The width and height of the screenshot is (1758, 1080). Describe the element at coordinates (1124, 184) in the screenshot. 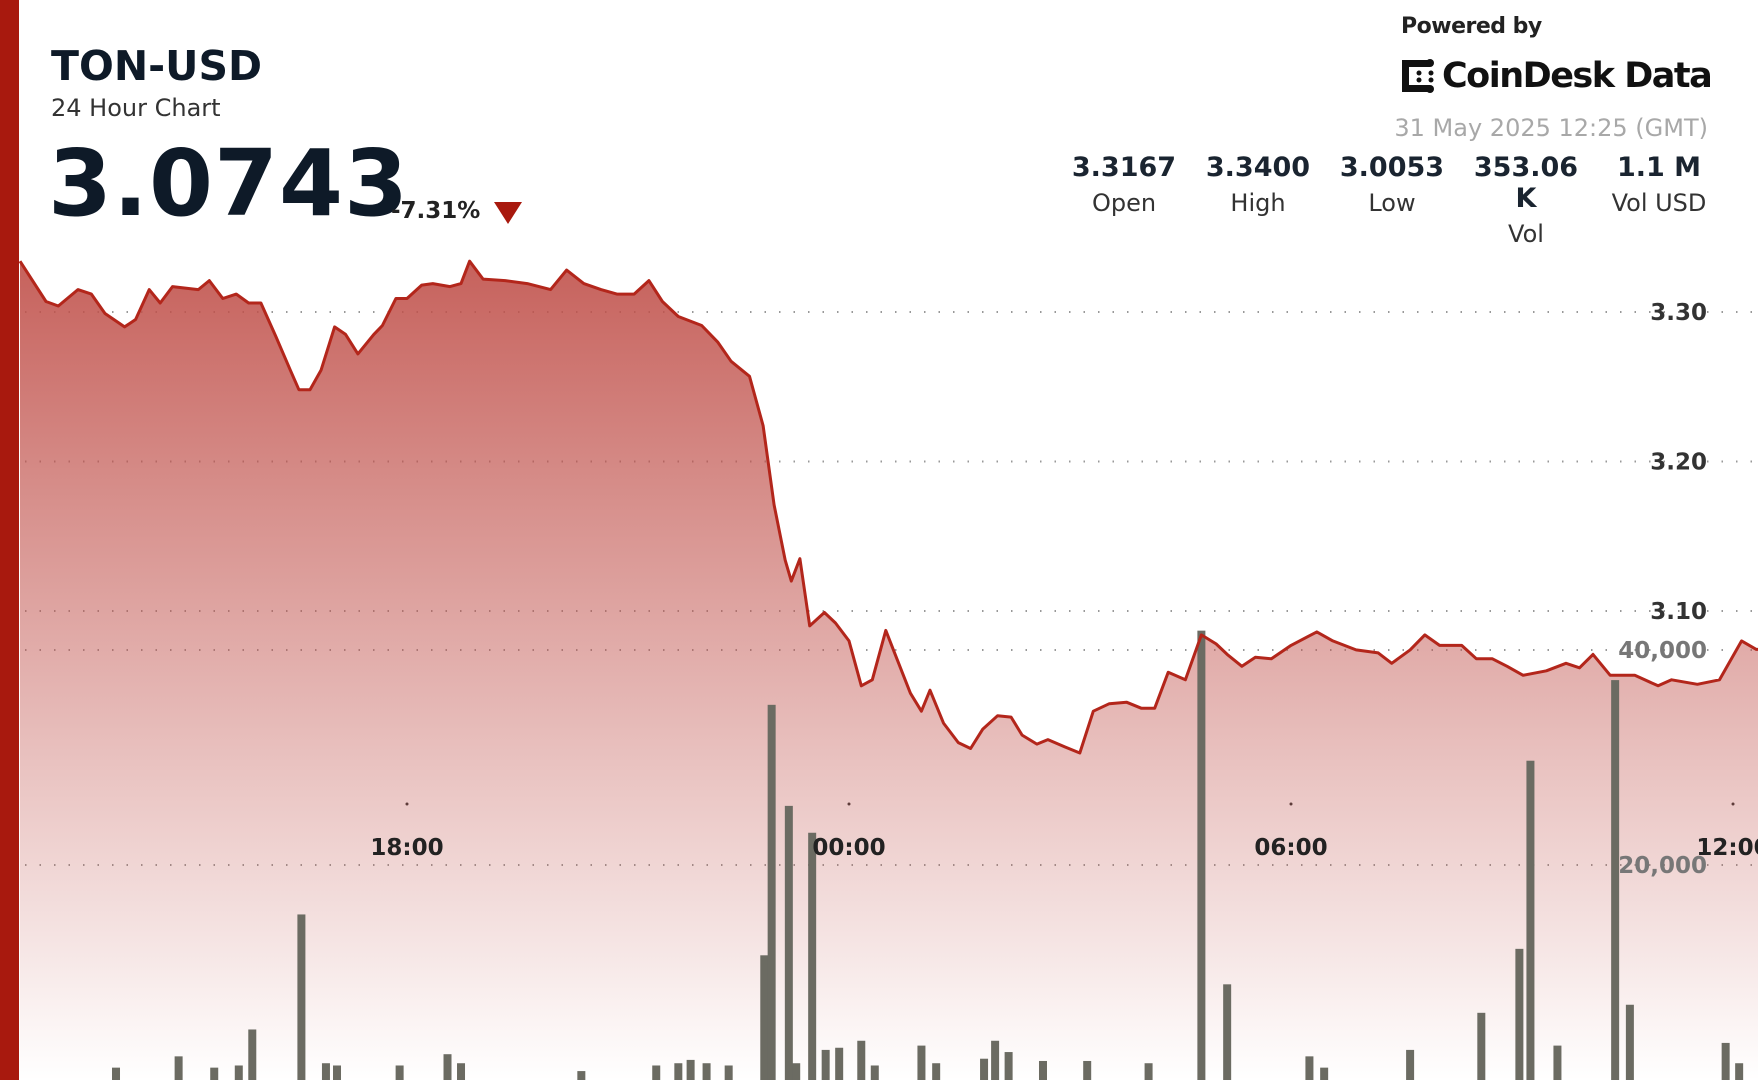

I see `stat-open: 3.3167 Open` at that location.